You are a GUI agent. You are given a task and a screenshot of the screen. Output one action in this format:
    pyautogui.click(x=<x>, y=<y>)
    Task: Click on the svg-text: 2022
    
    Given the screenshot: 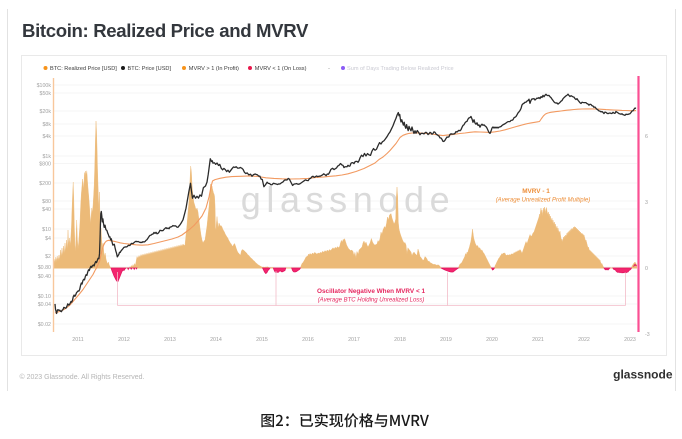 What is the action you would take?
    pyautogui.click(x=584, y=340)
    